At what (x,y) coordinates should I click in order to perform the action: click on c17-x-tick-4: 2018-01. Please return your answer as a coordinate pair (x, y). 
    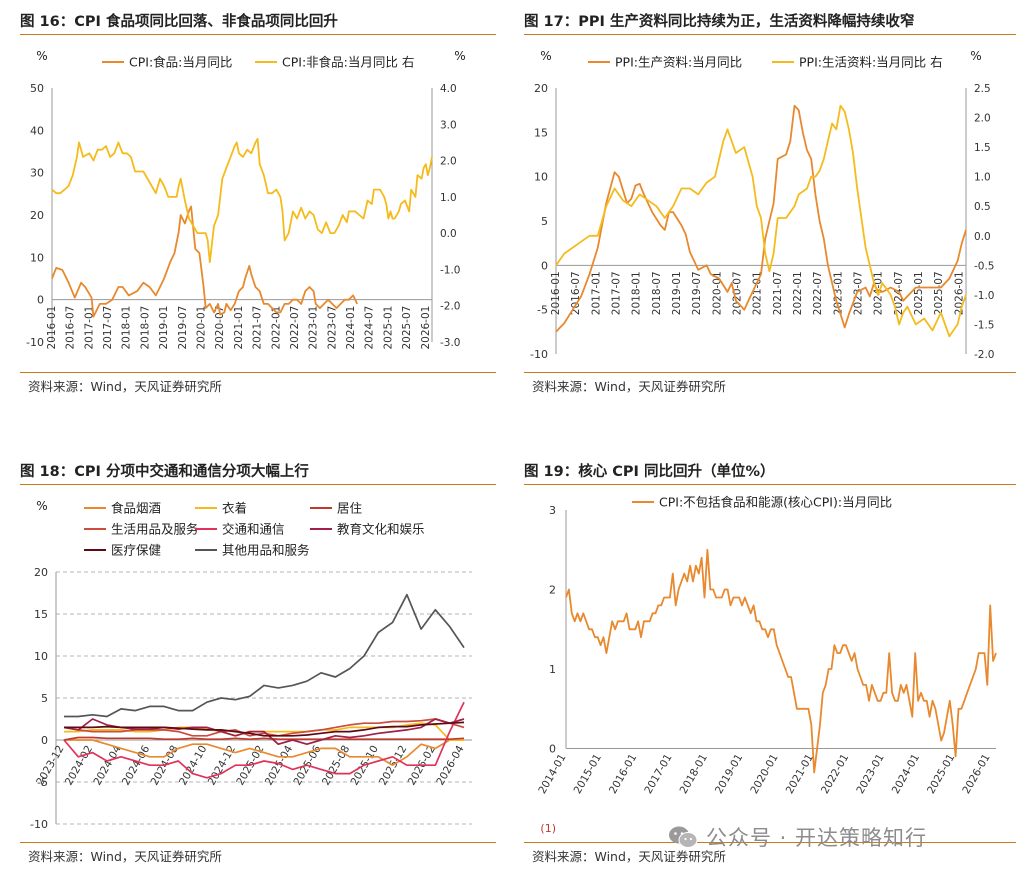
    Looking at the image, I should click on (637, 293).